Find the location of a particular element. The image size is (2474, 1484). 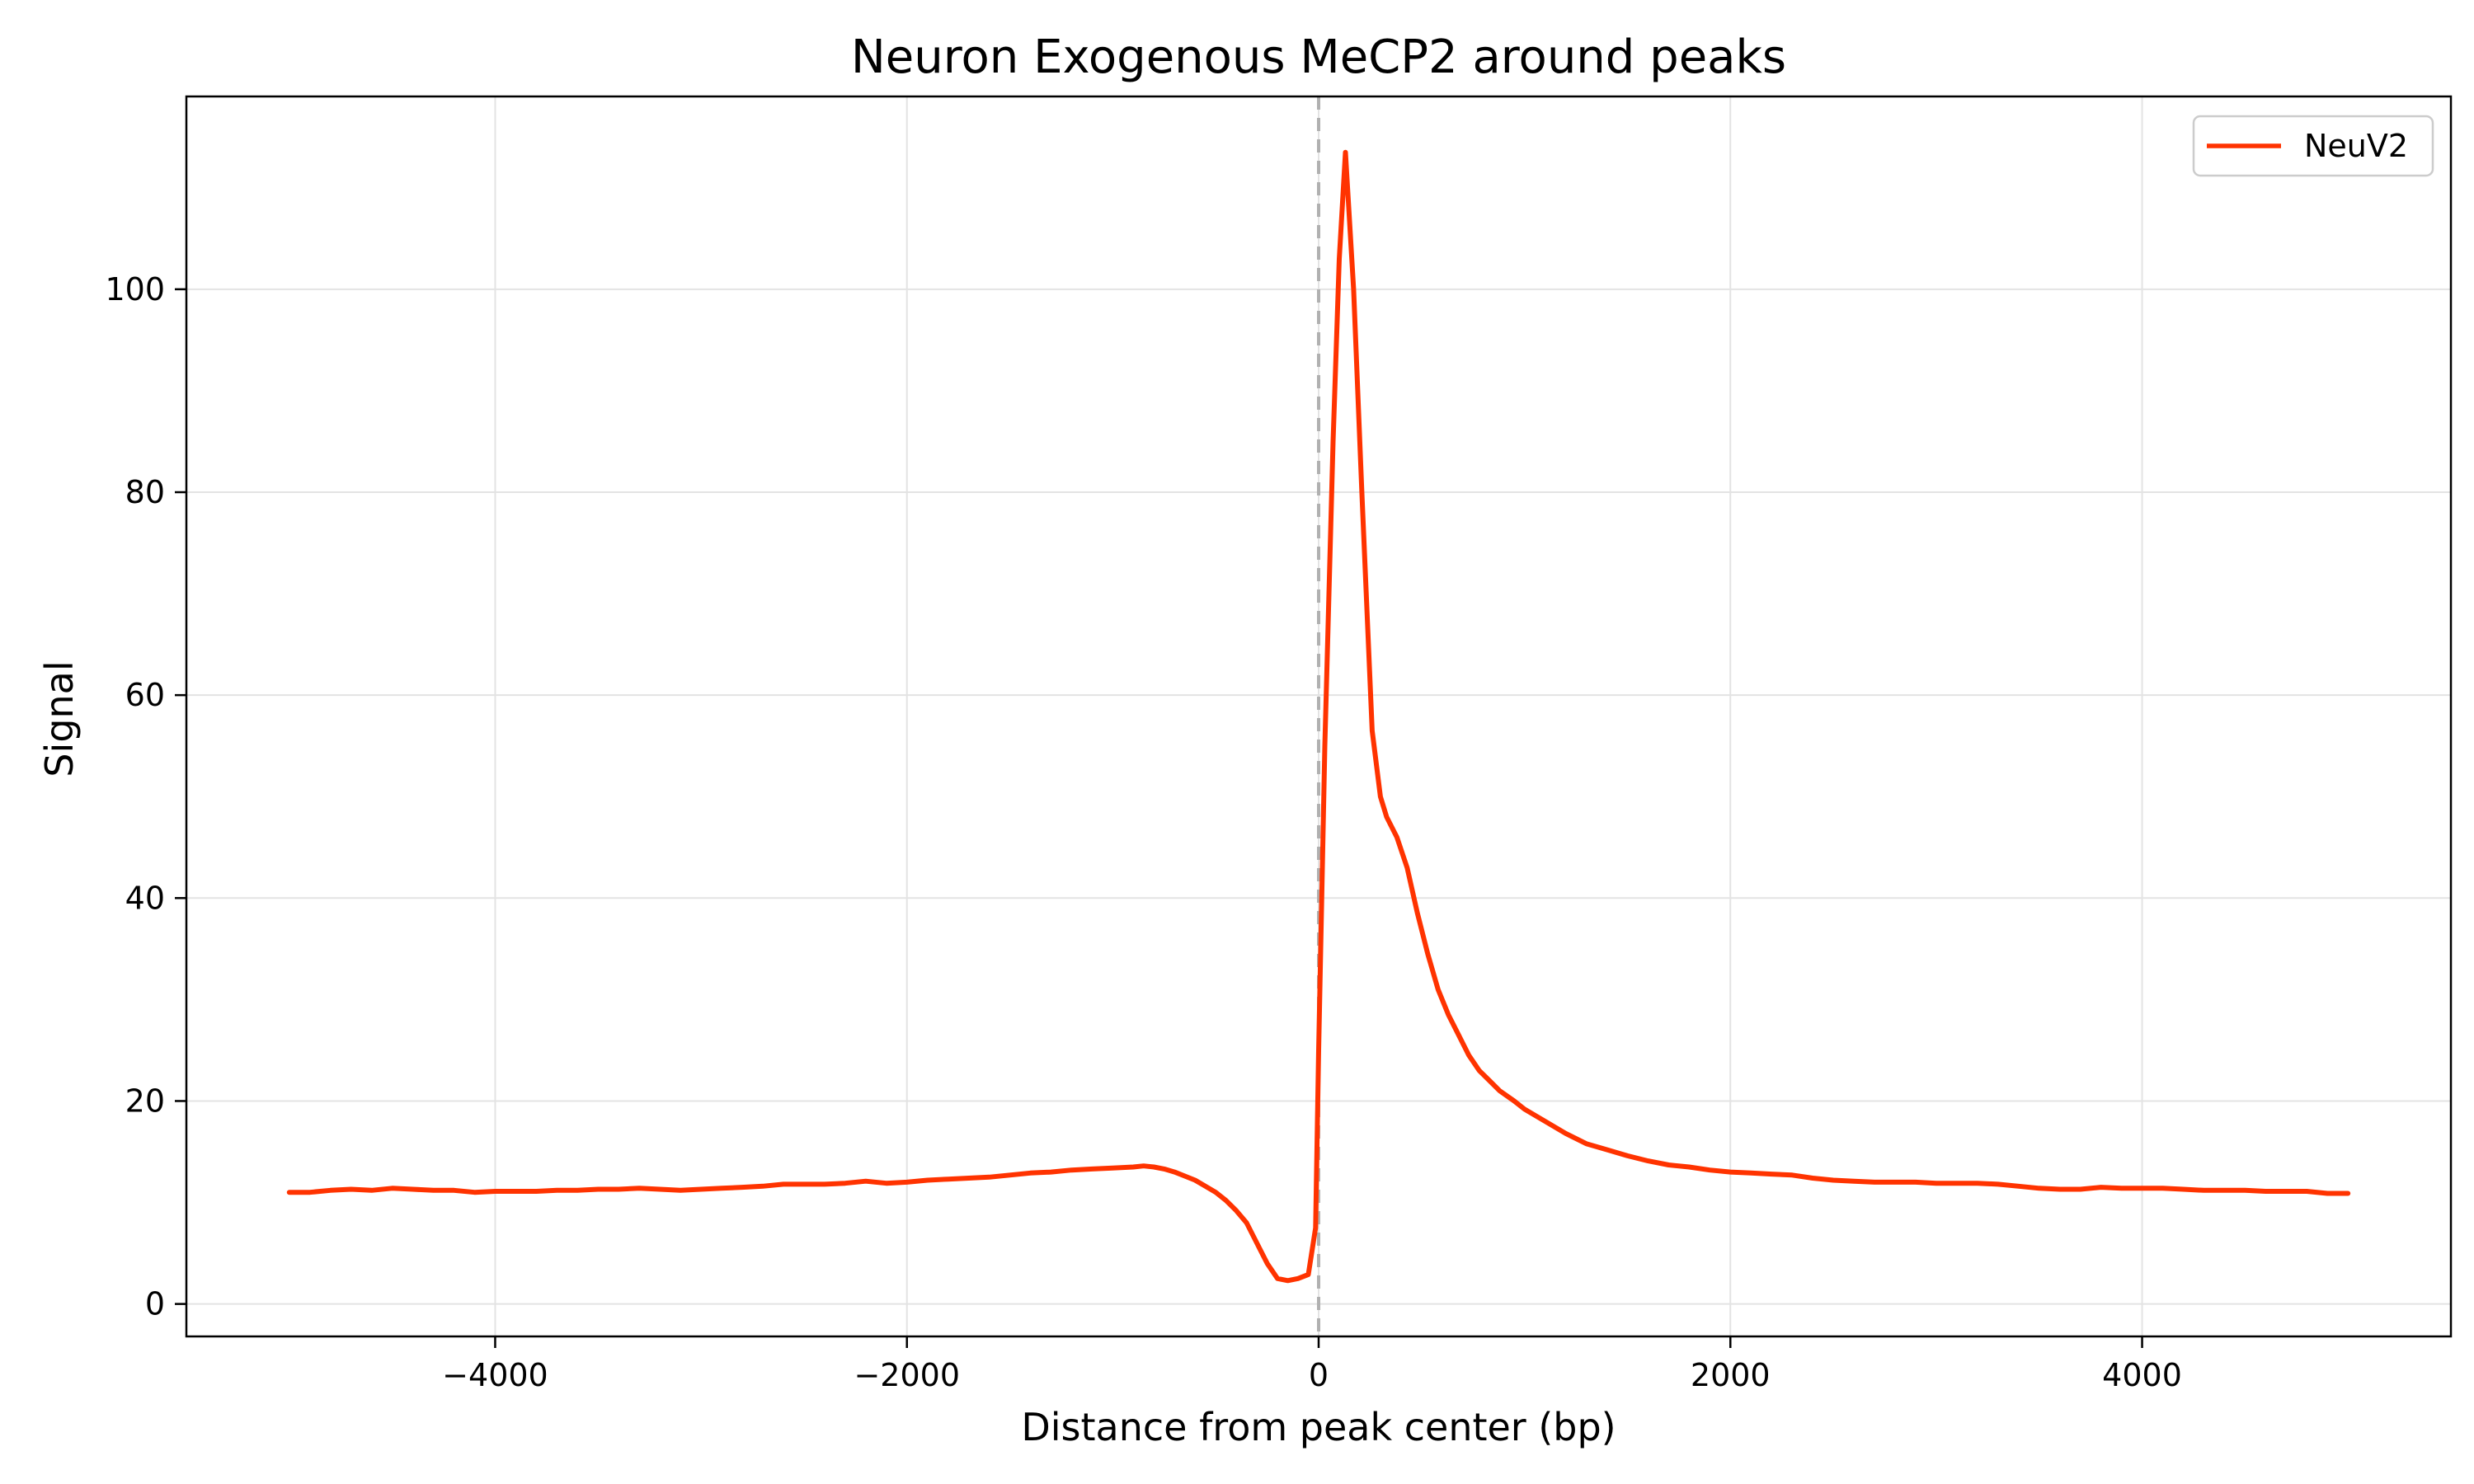

y-tick-label: 20 is located at coordinates (145, 1100).